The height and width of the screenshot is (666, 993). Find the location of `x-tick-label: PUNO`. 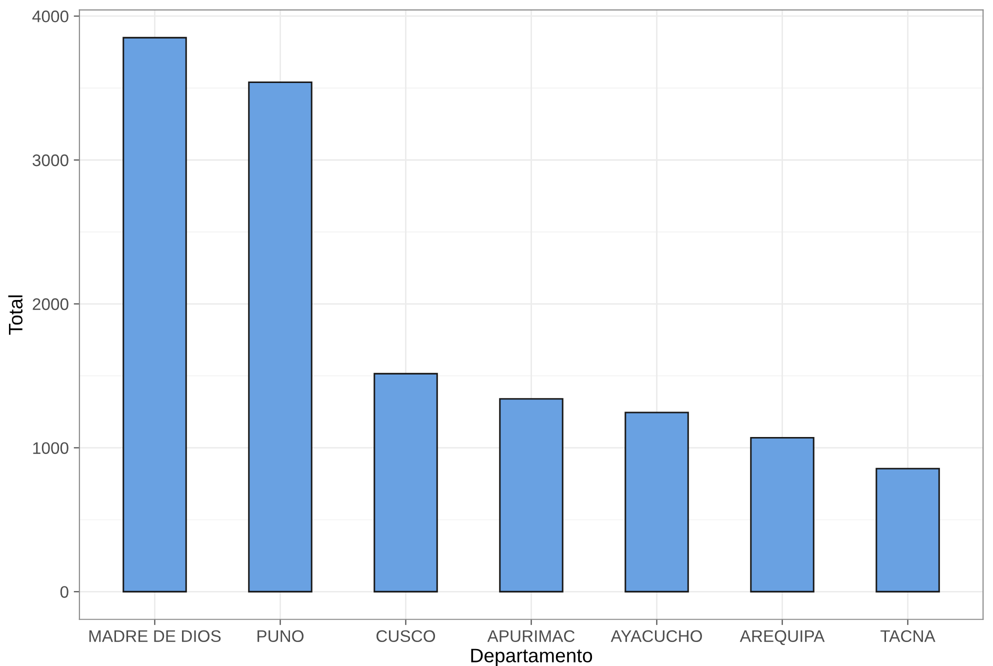

x-tick-label: PUNO is located at coordinates (281, 636).